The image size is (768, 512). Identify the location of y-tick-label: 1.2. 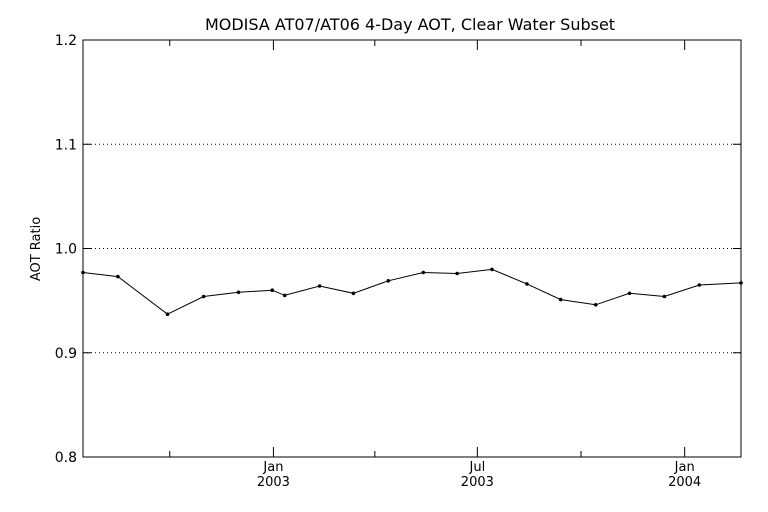
(66, 41).